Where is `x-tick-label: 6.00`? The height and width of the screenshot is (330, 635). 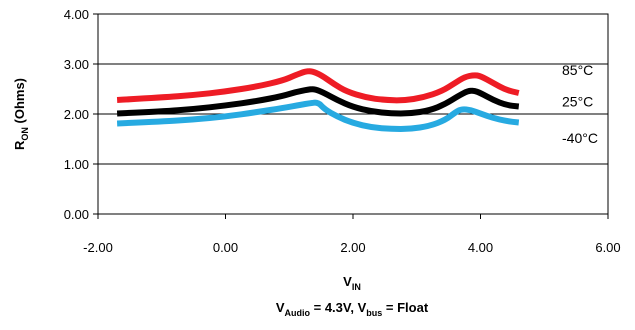
x-tick-label: 6.00 is located at coordinates (607, 247).